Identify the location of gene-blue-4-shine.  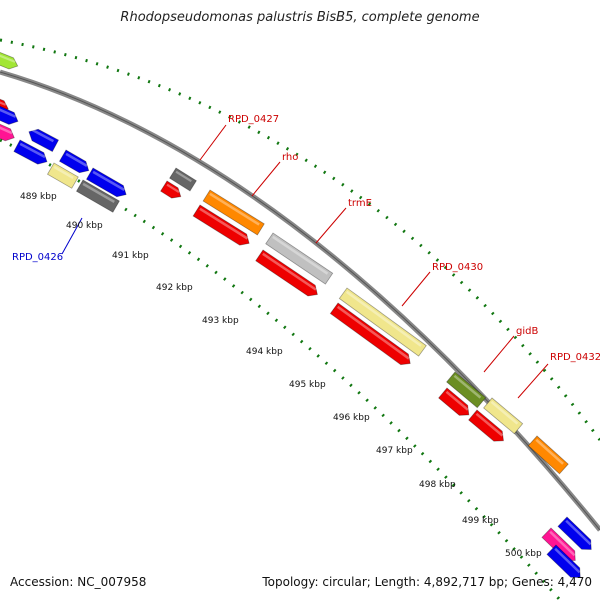
(76, 159).